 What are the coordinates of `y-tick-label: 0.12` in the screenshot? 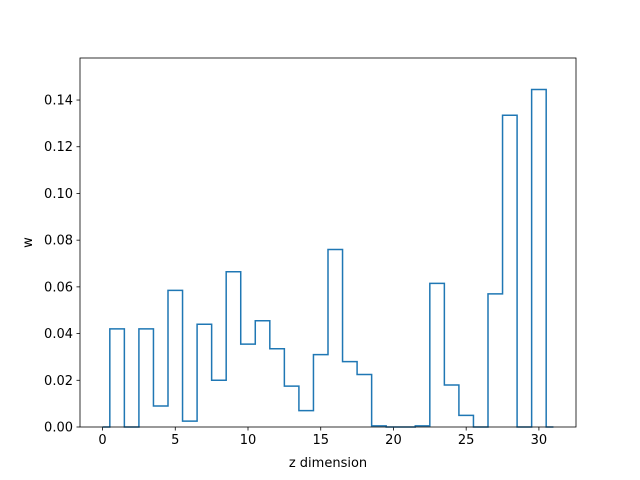 It's located at (58, 147).